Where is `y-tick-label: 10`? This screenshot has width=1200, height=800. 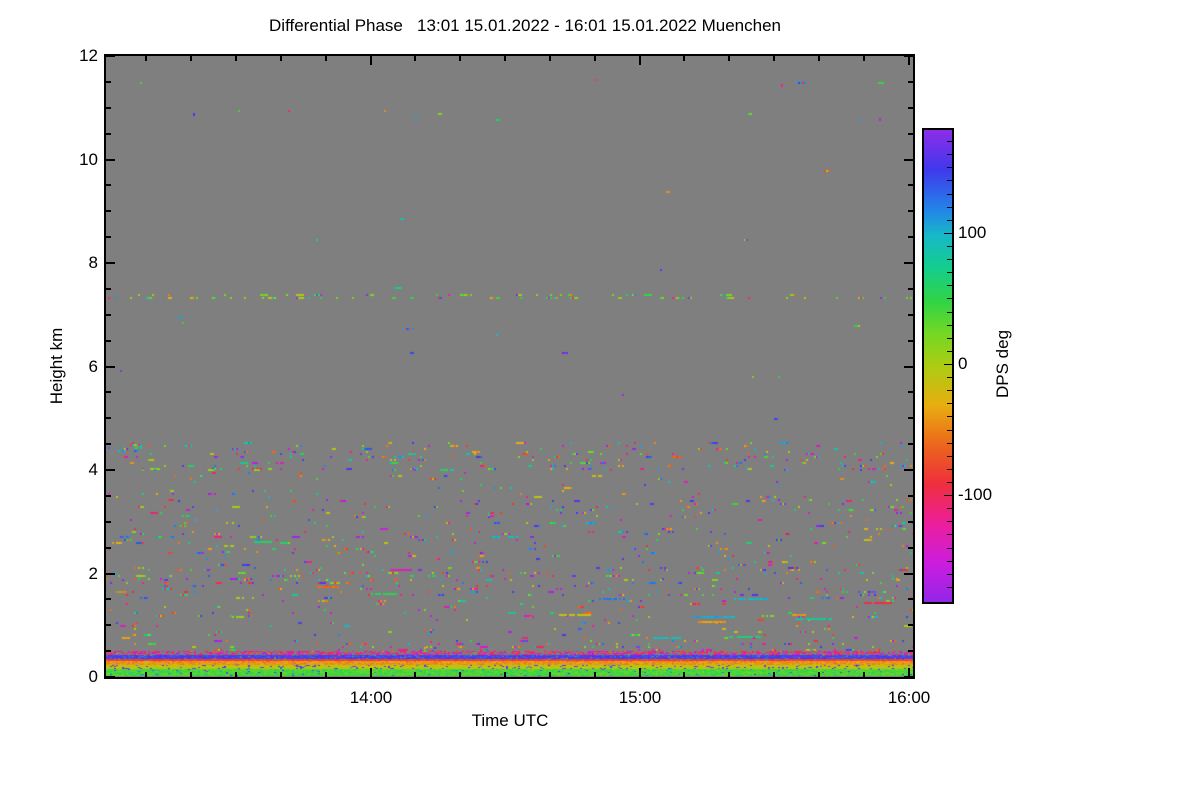
y-tick-label: 10 is located at coordinates (88, 159).